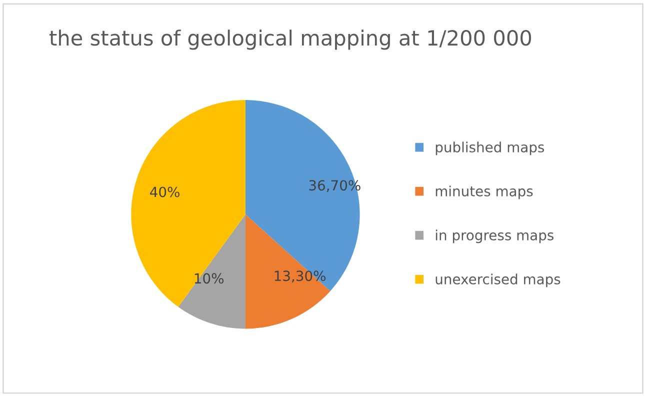 This screenshot has height=397, width=646. I want to click on data-label: 40%, so click(165, 192).